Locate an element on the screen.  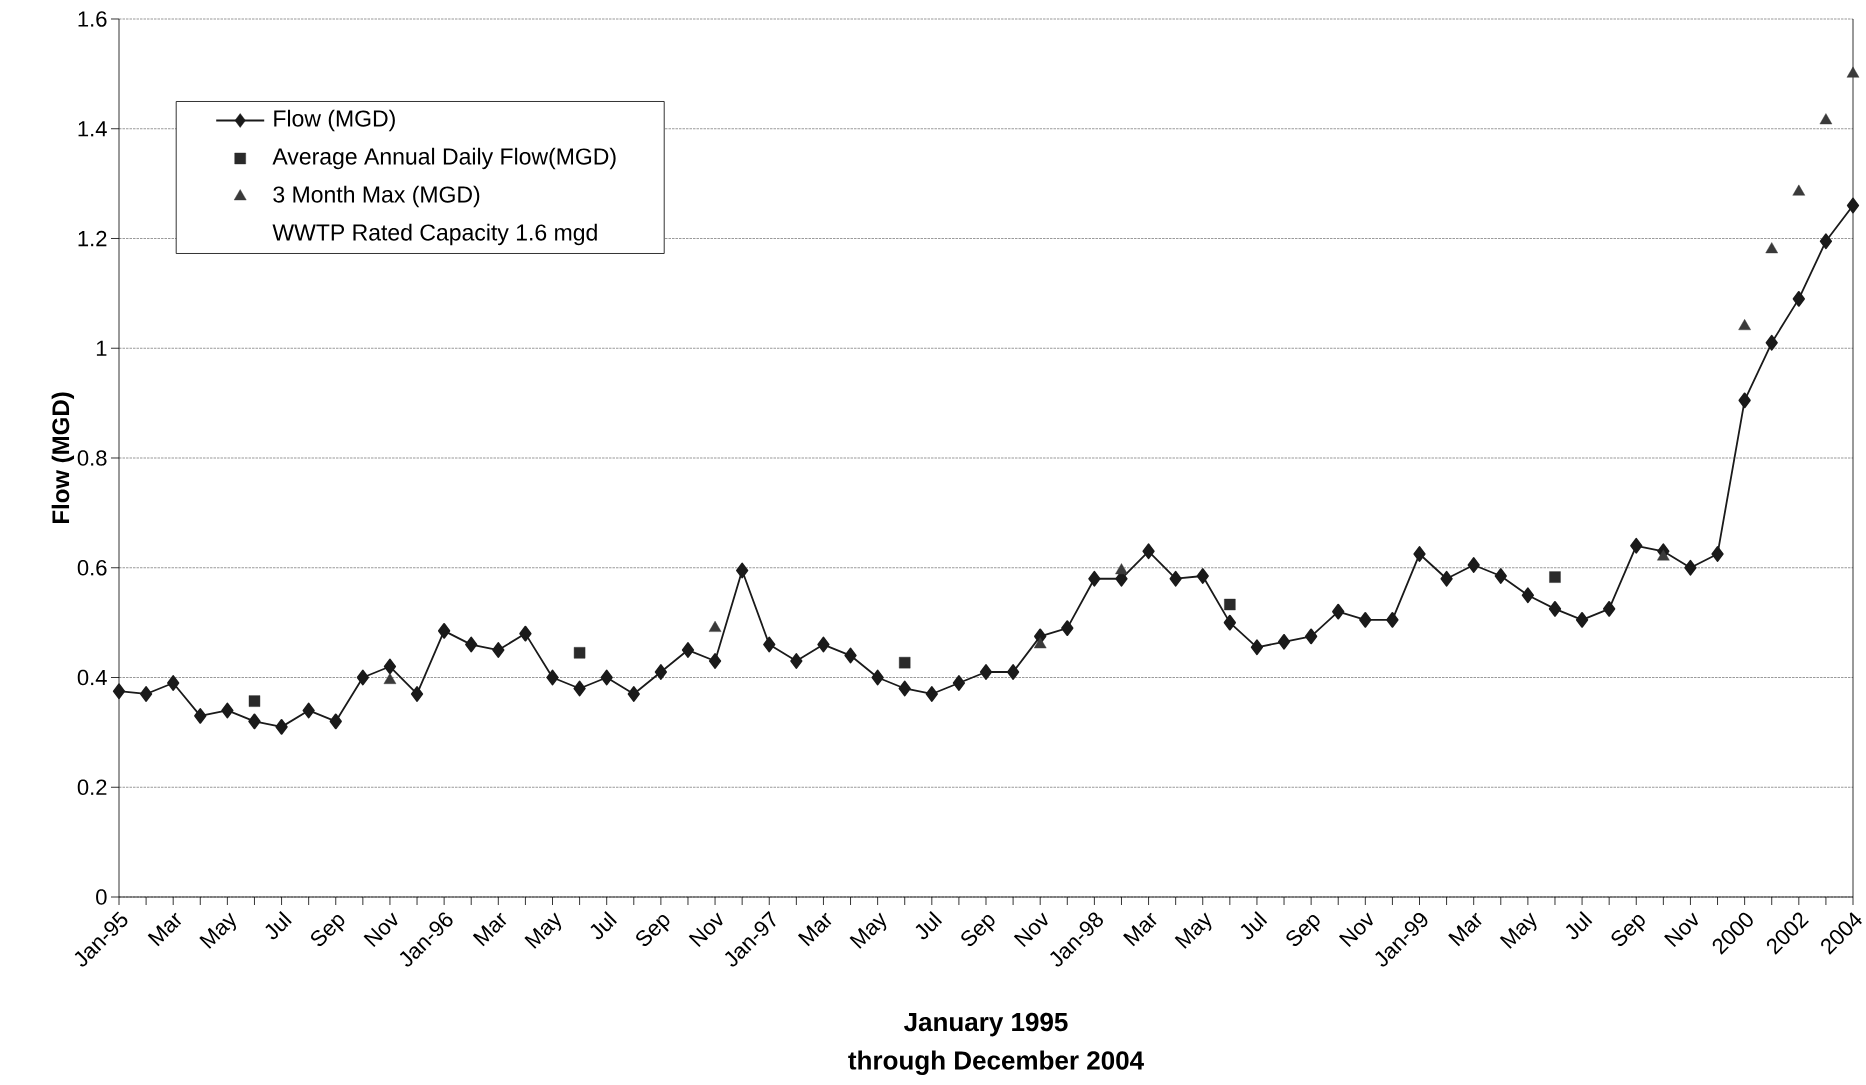
y-tick-label: 0.6 is located at coordinates (92, 567).